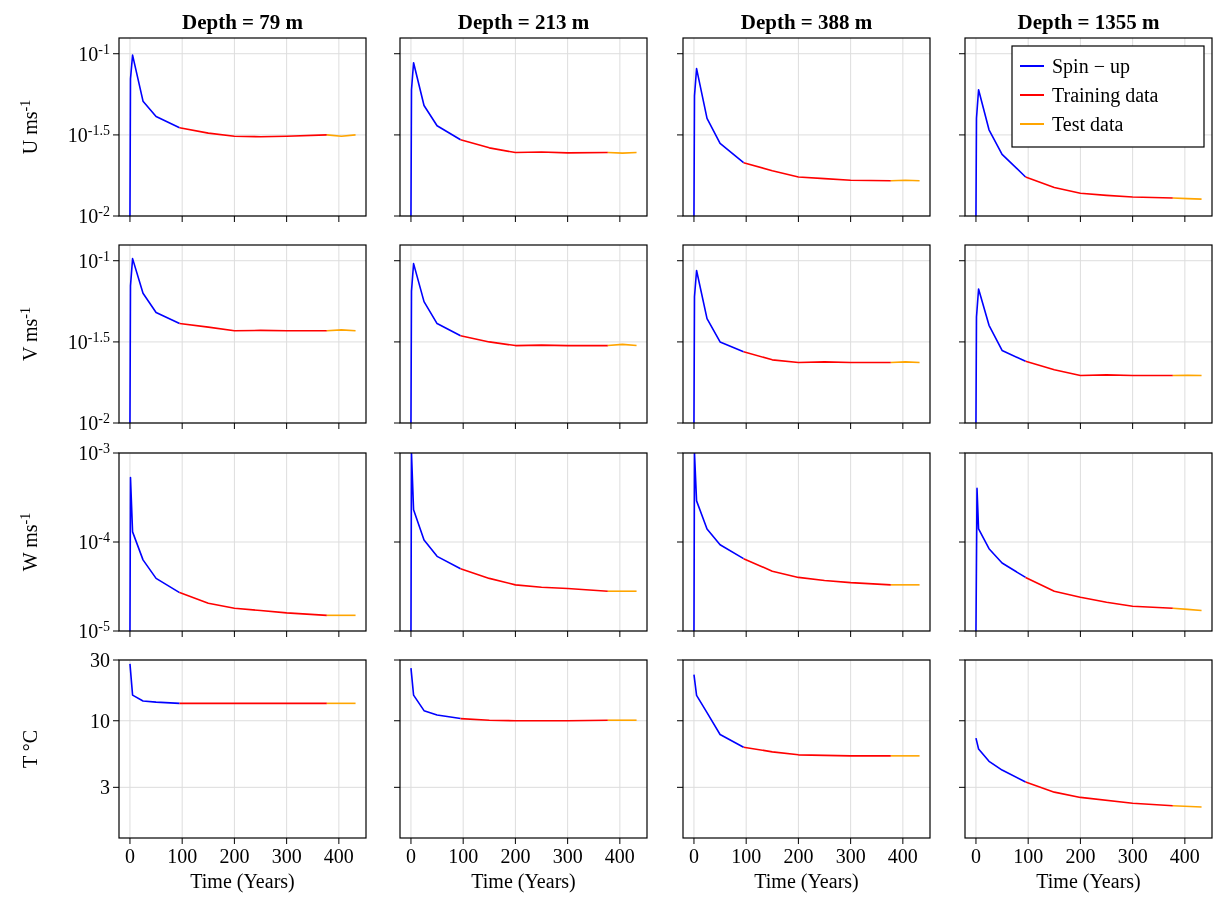 This screenshot has width=1224, height=901. What do you see at coordinates (105, 787) in the screenshot?
I see `y-tick-label: 3` at bounding box center [105, 787].